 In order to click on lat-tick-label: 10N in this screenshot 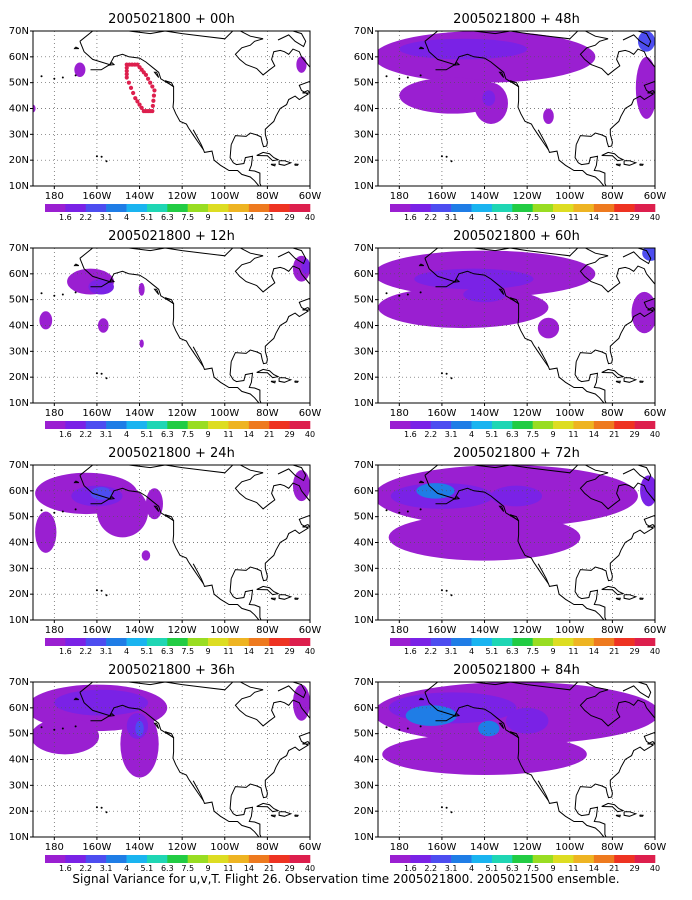, I will do `click(364, 837)`.